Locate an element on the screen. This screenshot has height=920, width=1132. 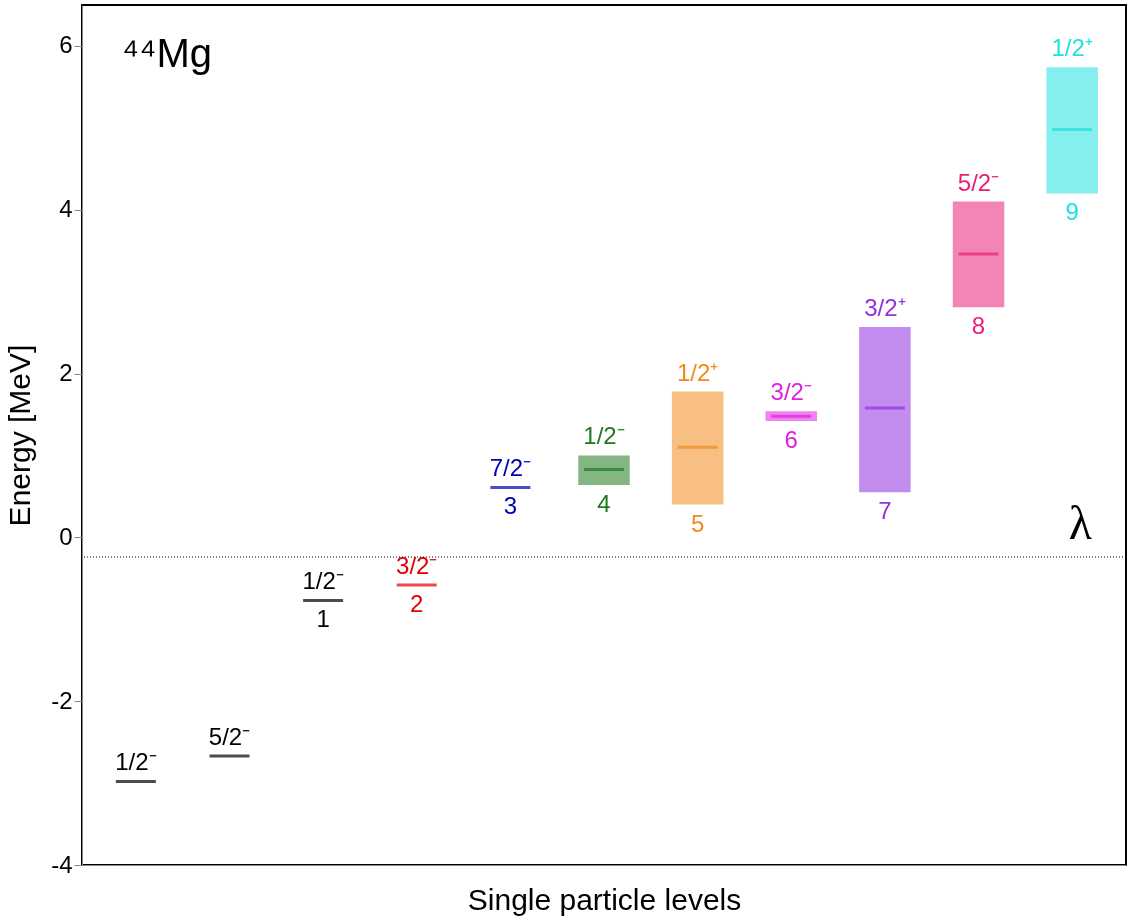
x-tick-label: 4 is located at coordinates (604, 503).